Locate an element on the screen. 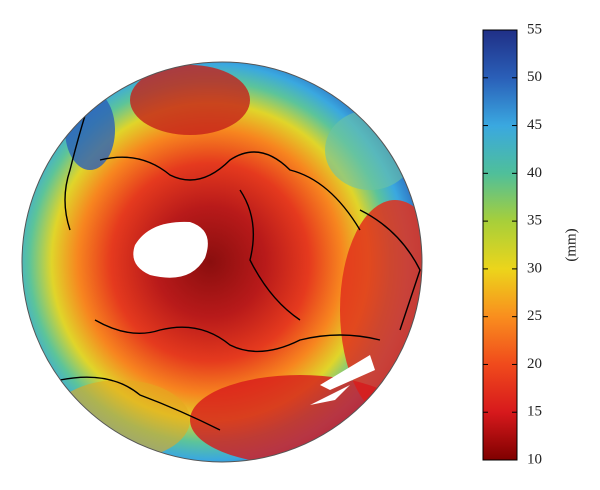  tick-label: 20 is located at coordinates (534, 364).